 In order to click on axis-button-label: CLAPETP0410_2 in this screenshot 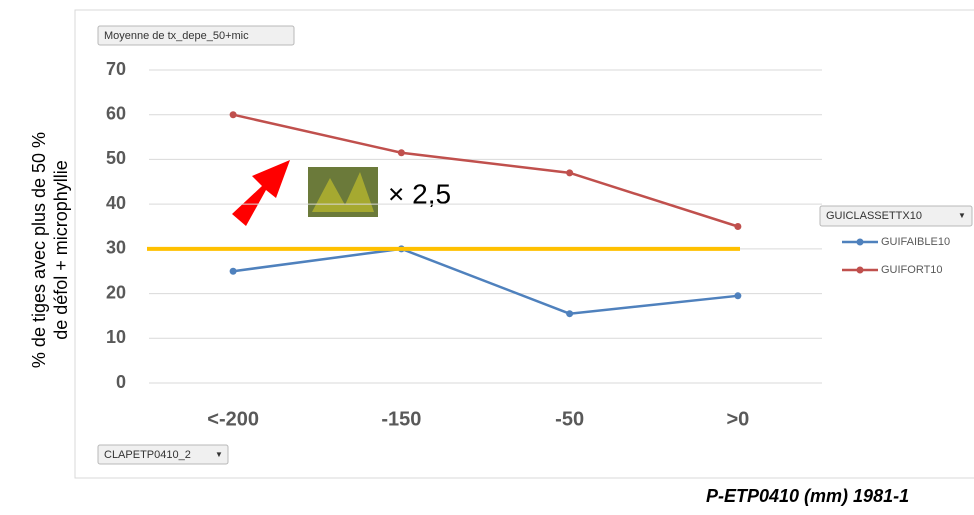, I will do `click(147, 455)`.